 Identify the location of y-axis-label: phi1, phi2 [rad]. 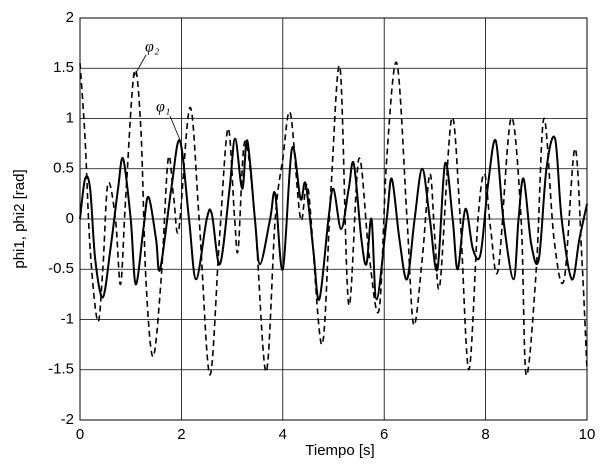
(19, 218).